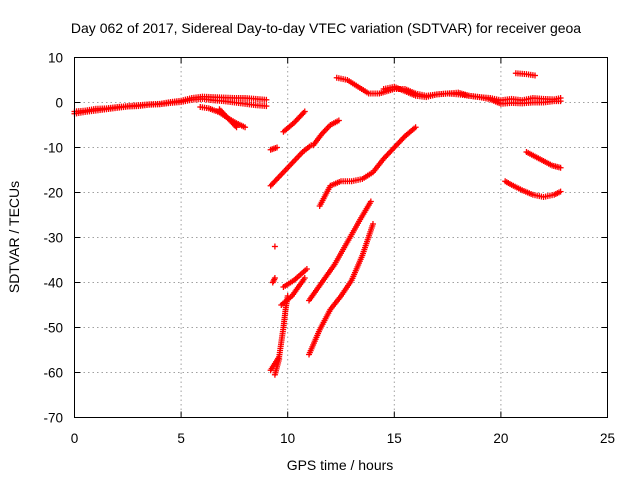 This screenshot has height=480, width=640. What do you see at coordinates (279, 359) in the screenshot?
I see `data-point-arc-9.7d` at bounding box center [279, 359].